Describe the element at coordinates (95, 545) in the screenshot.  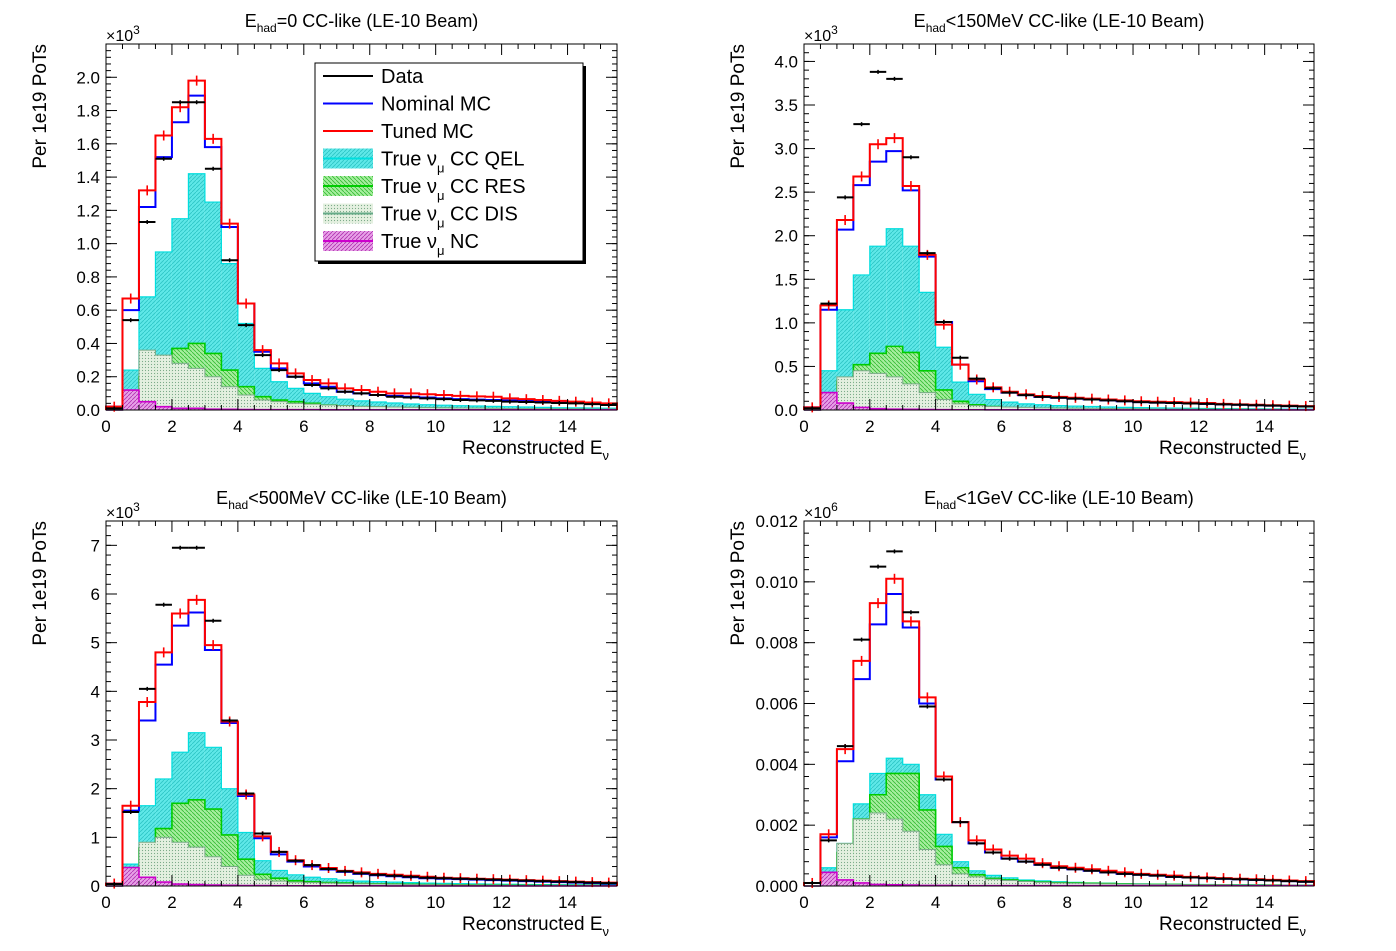
I see `y-tick-label: 7` at that location.